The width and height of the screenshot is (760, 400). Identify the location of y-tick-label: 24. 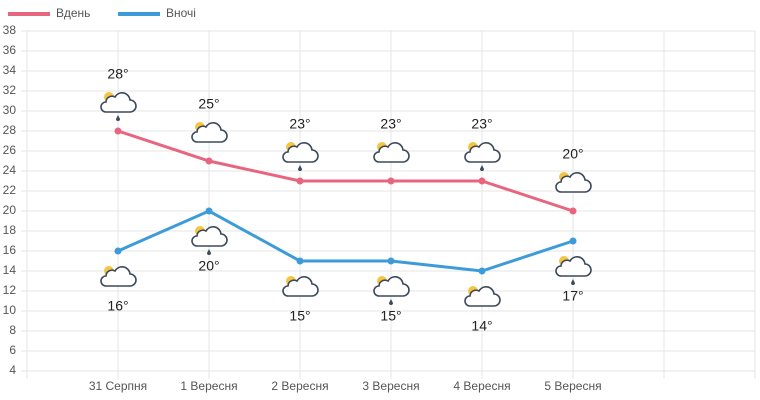
(10, 170).